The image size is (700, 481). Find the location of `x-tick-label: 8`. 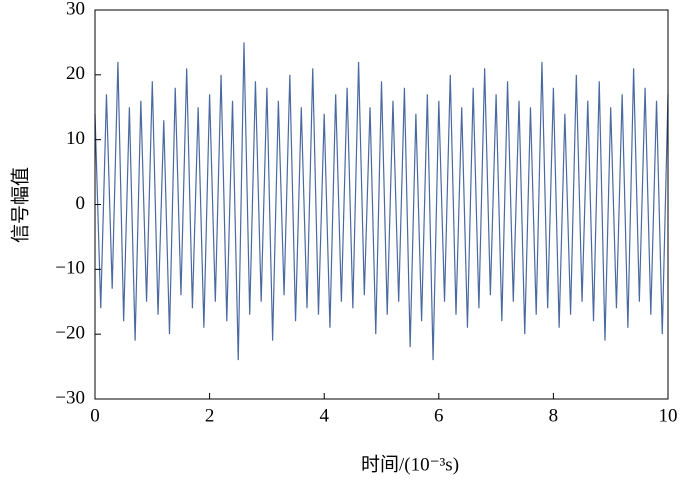

x-tick-label: 8 is located at coordinates (554, 415).